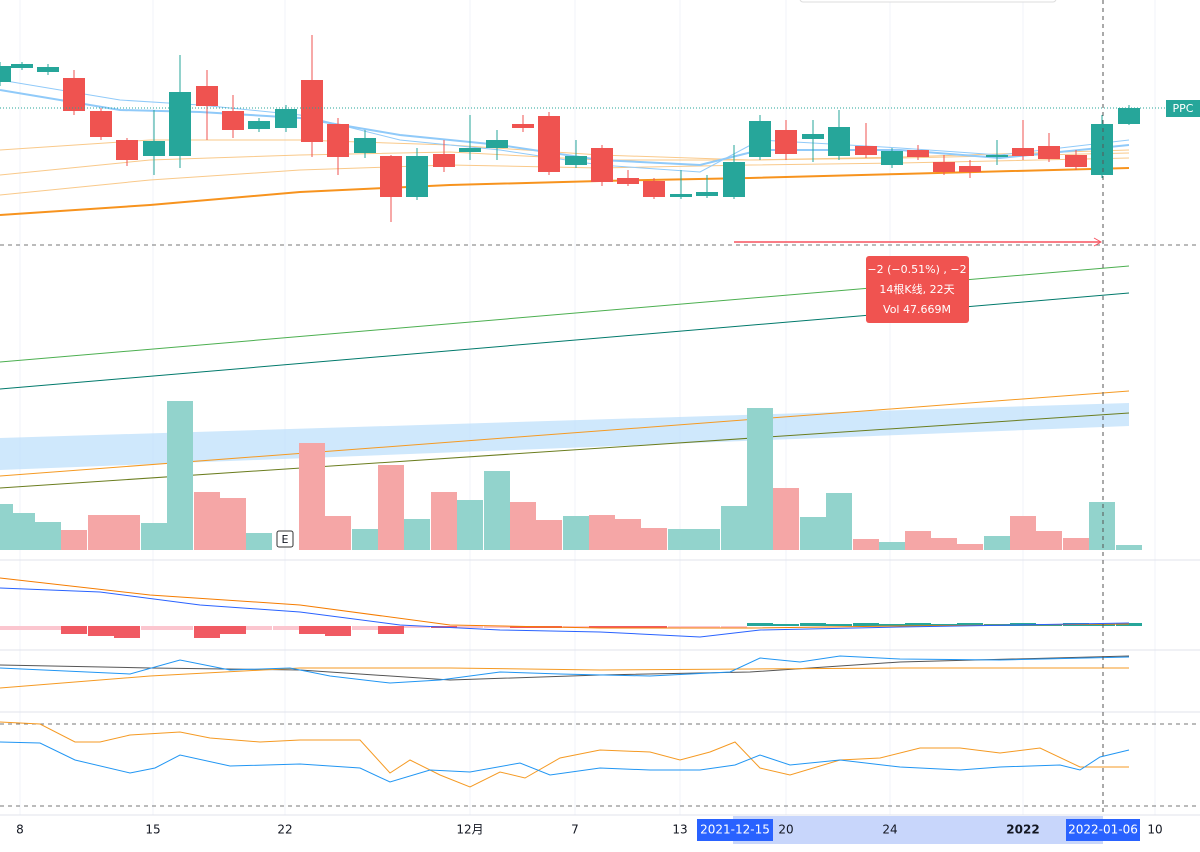  What do you see at coordinates (889, 830) in the screenshot?
I see `time-axis-label: 24` at bounding box center [889, 830].